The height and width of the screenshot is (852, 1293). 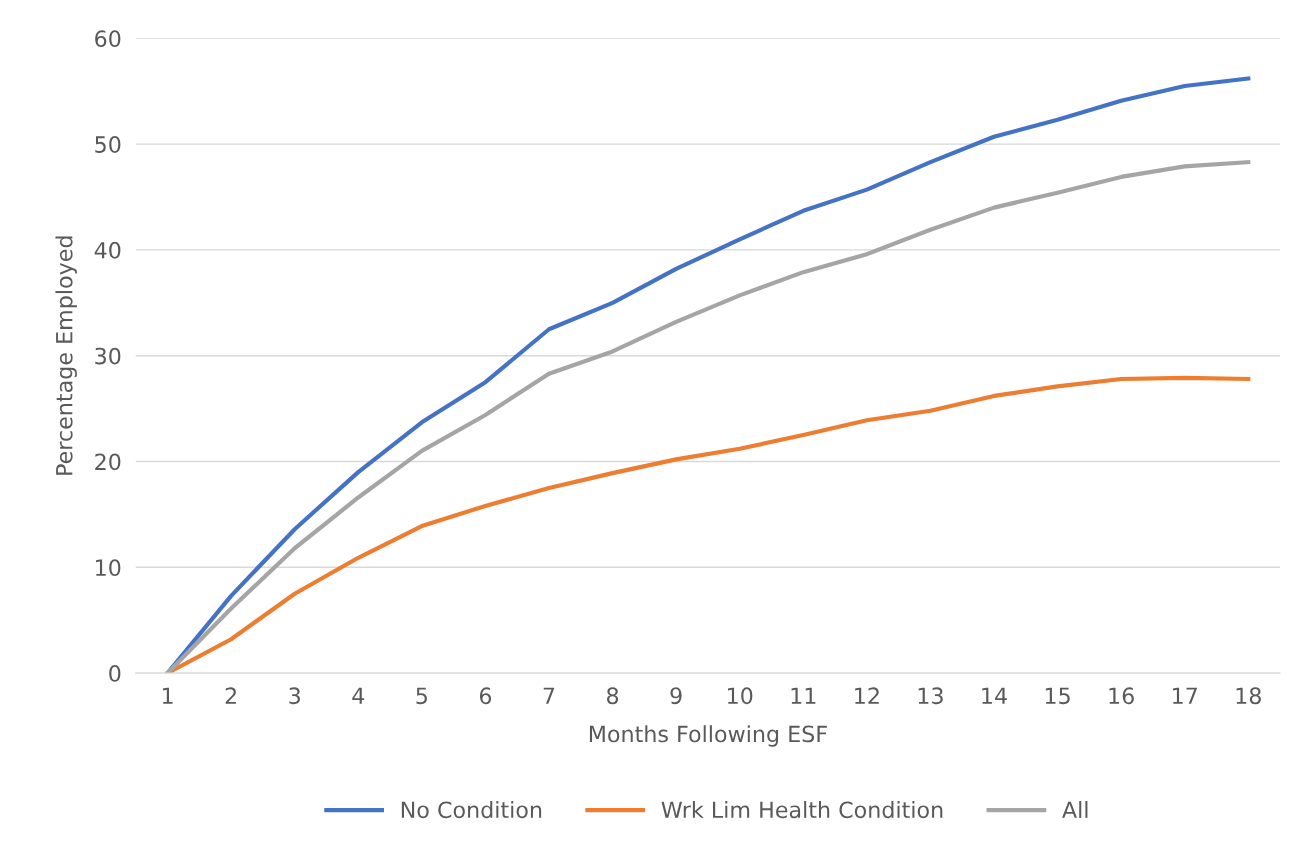 What do you see at coordinates (803, 695) in the screenshot?
I see `x-tick-label: 11` at bounding box center [803, 695].